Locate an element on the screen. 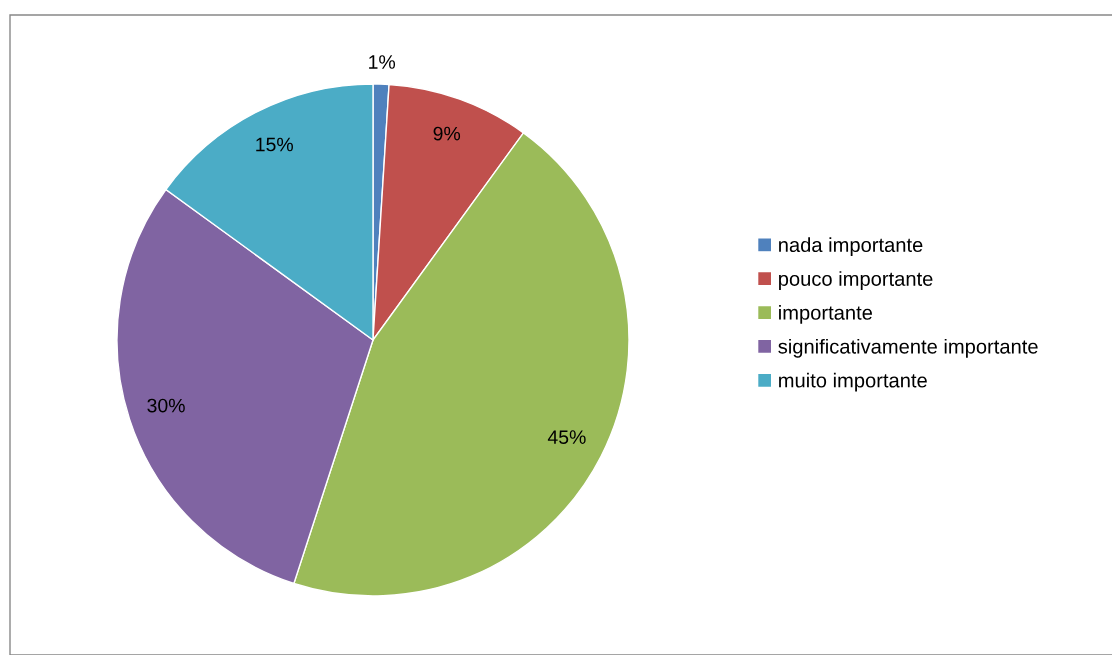 The image size is (1112, 655). legend-label: importante is located at coordinates (825, 314).